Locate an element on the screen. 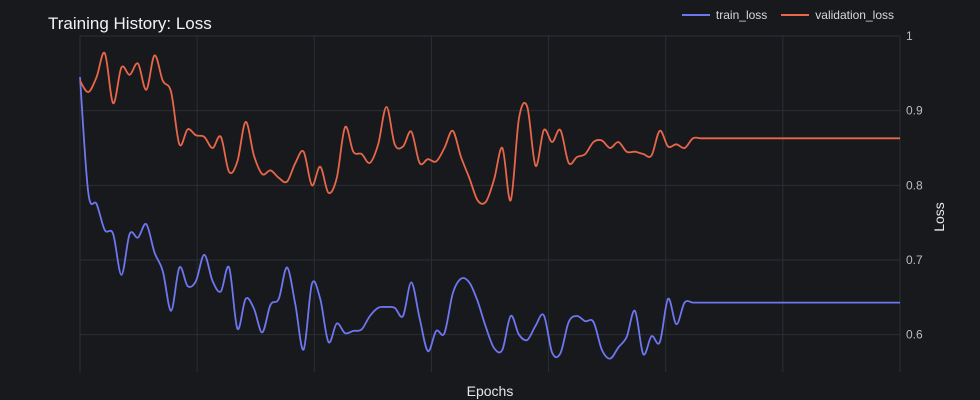  y-tick-label: 0.7 is located at coordinates (914, 260).